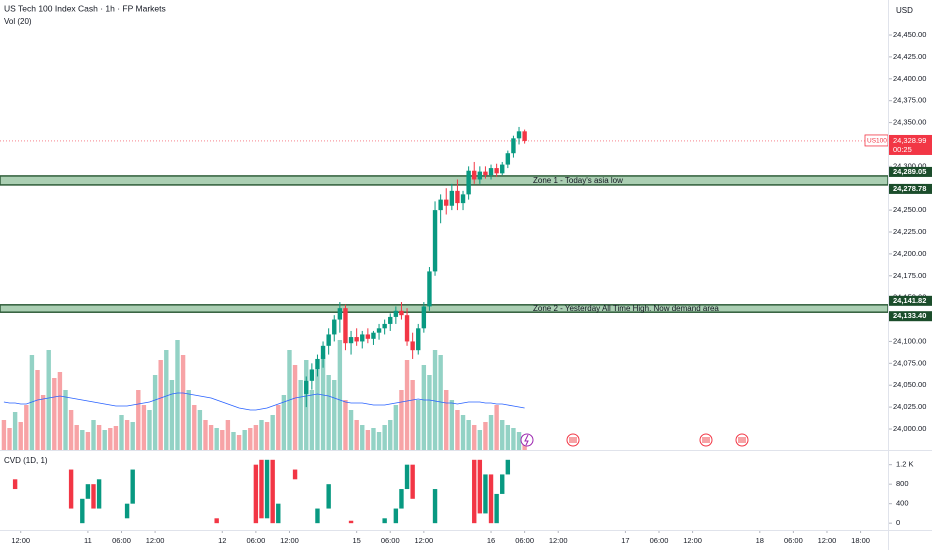 This screenshot has height=550, width=932. What do you see at coordinates (902, 503) in the screenshot?
I see `cvd-tick-label: 400` at bounding box center [902, 503].